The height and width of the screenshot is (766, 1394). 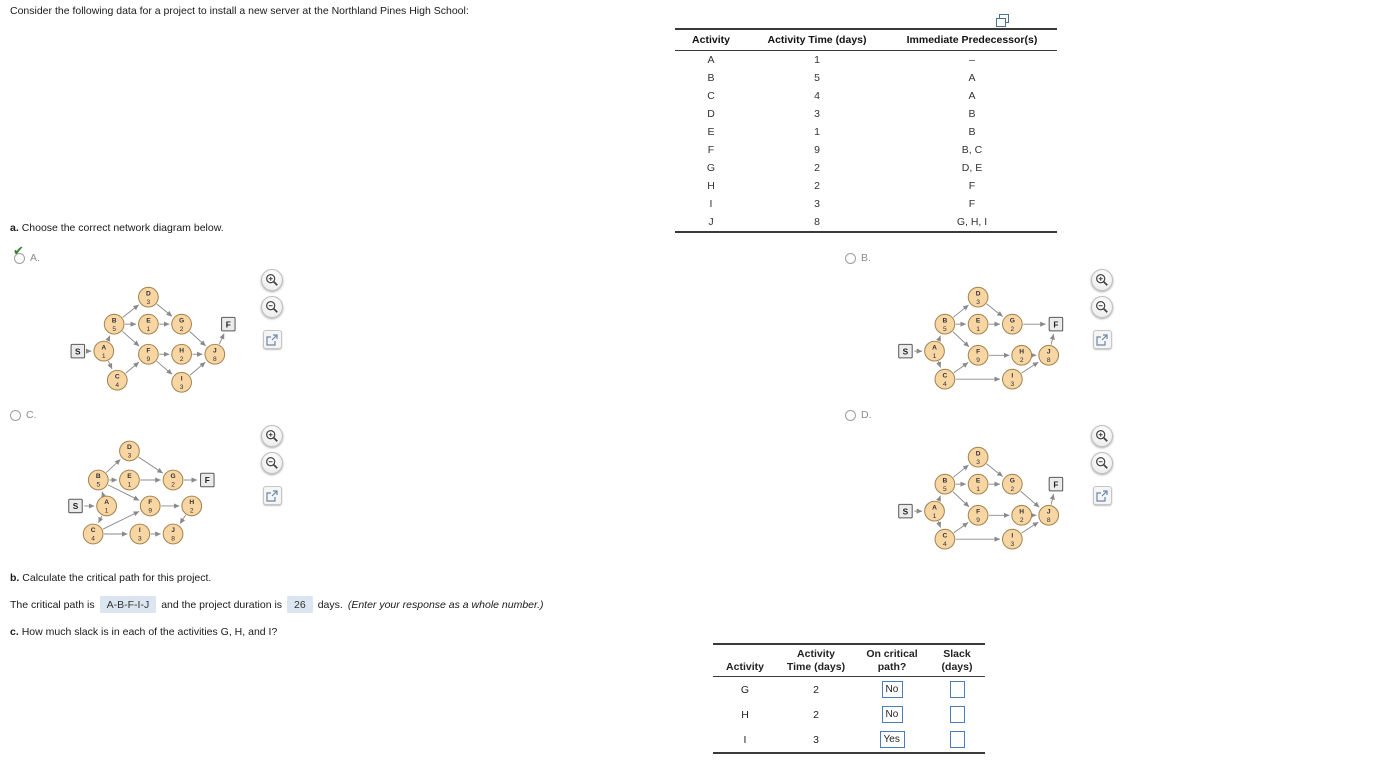 I want to click on node-D: D3, so click(x=129, y=451).